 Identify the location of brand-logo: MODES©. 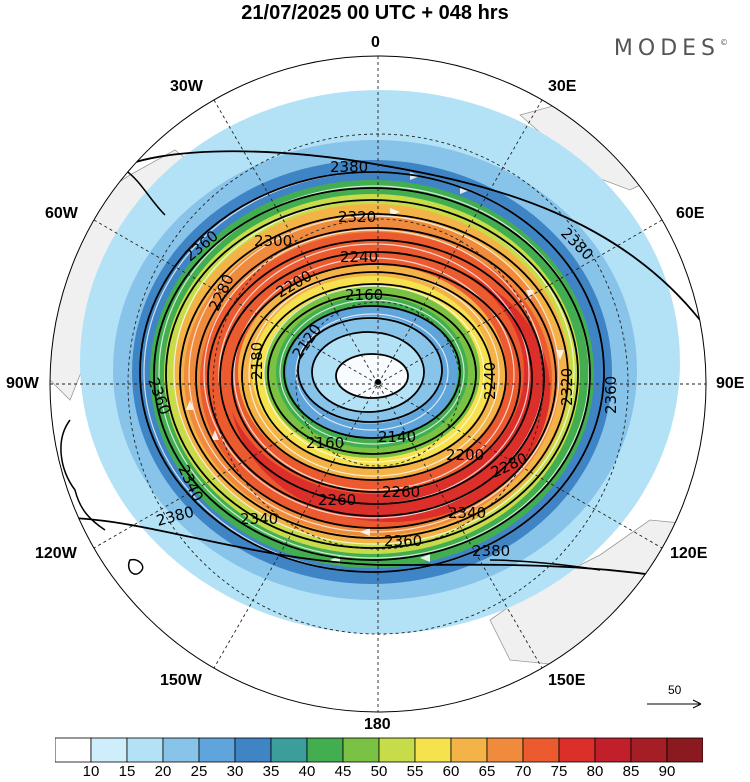
(671, 48).